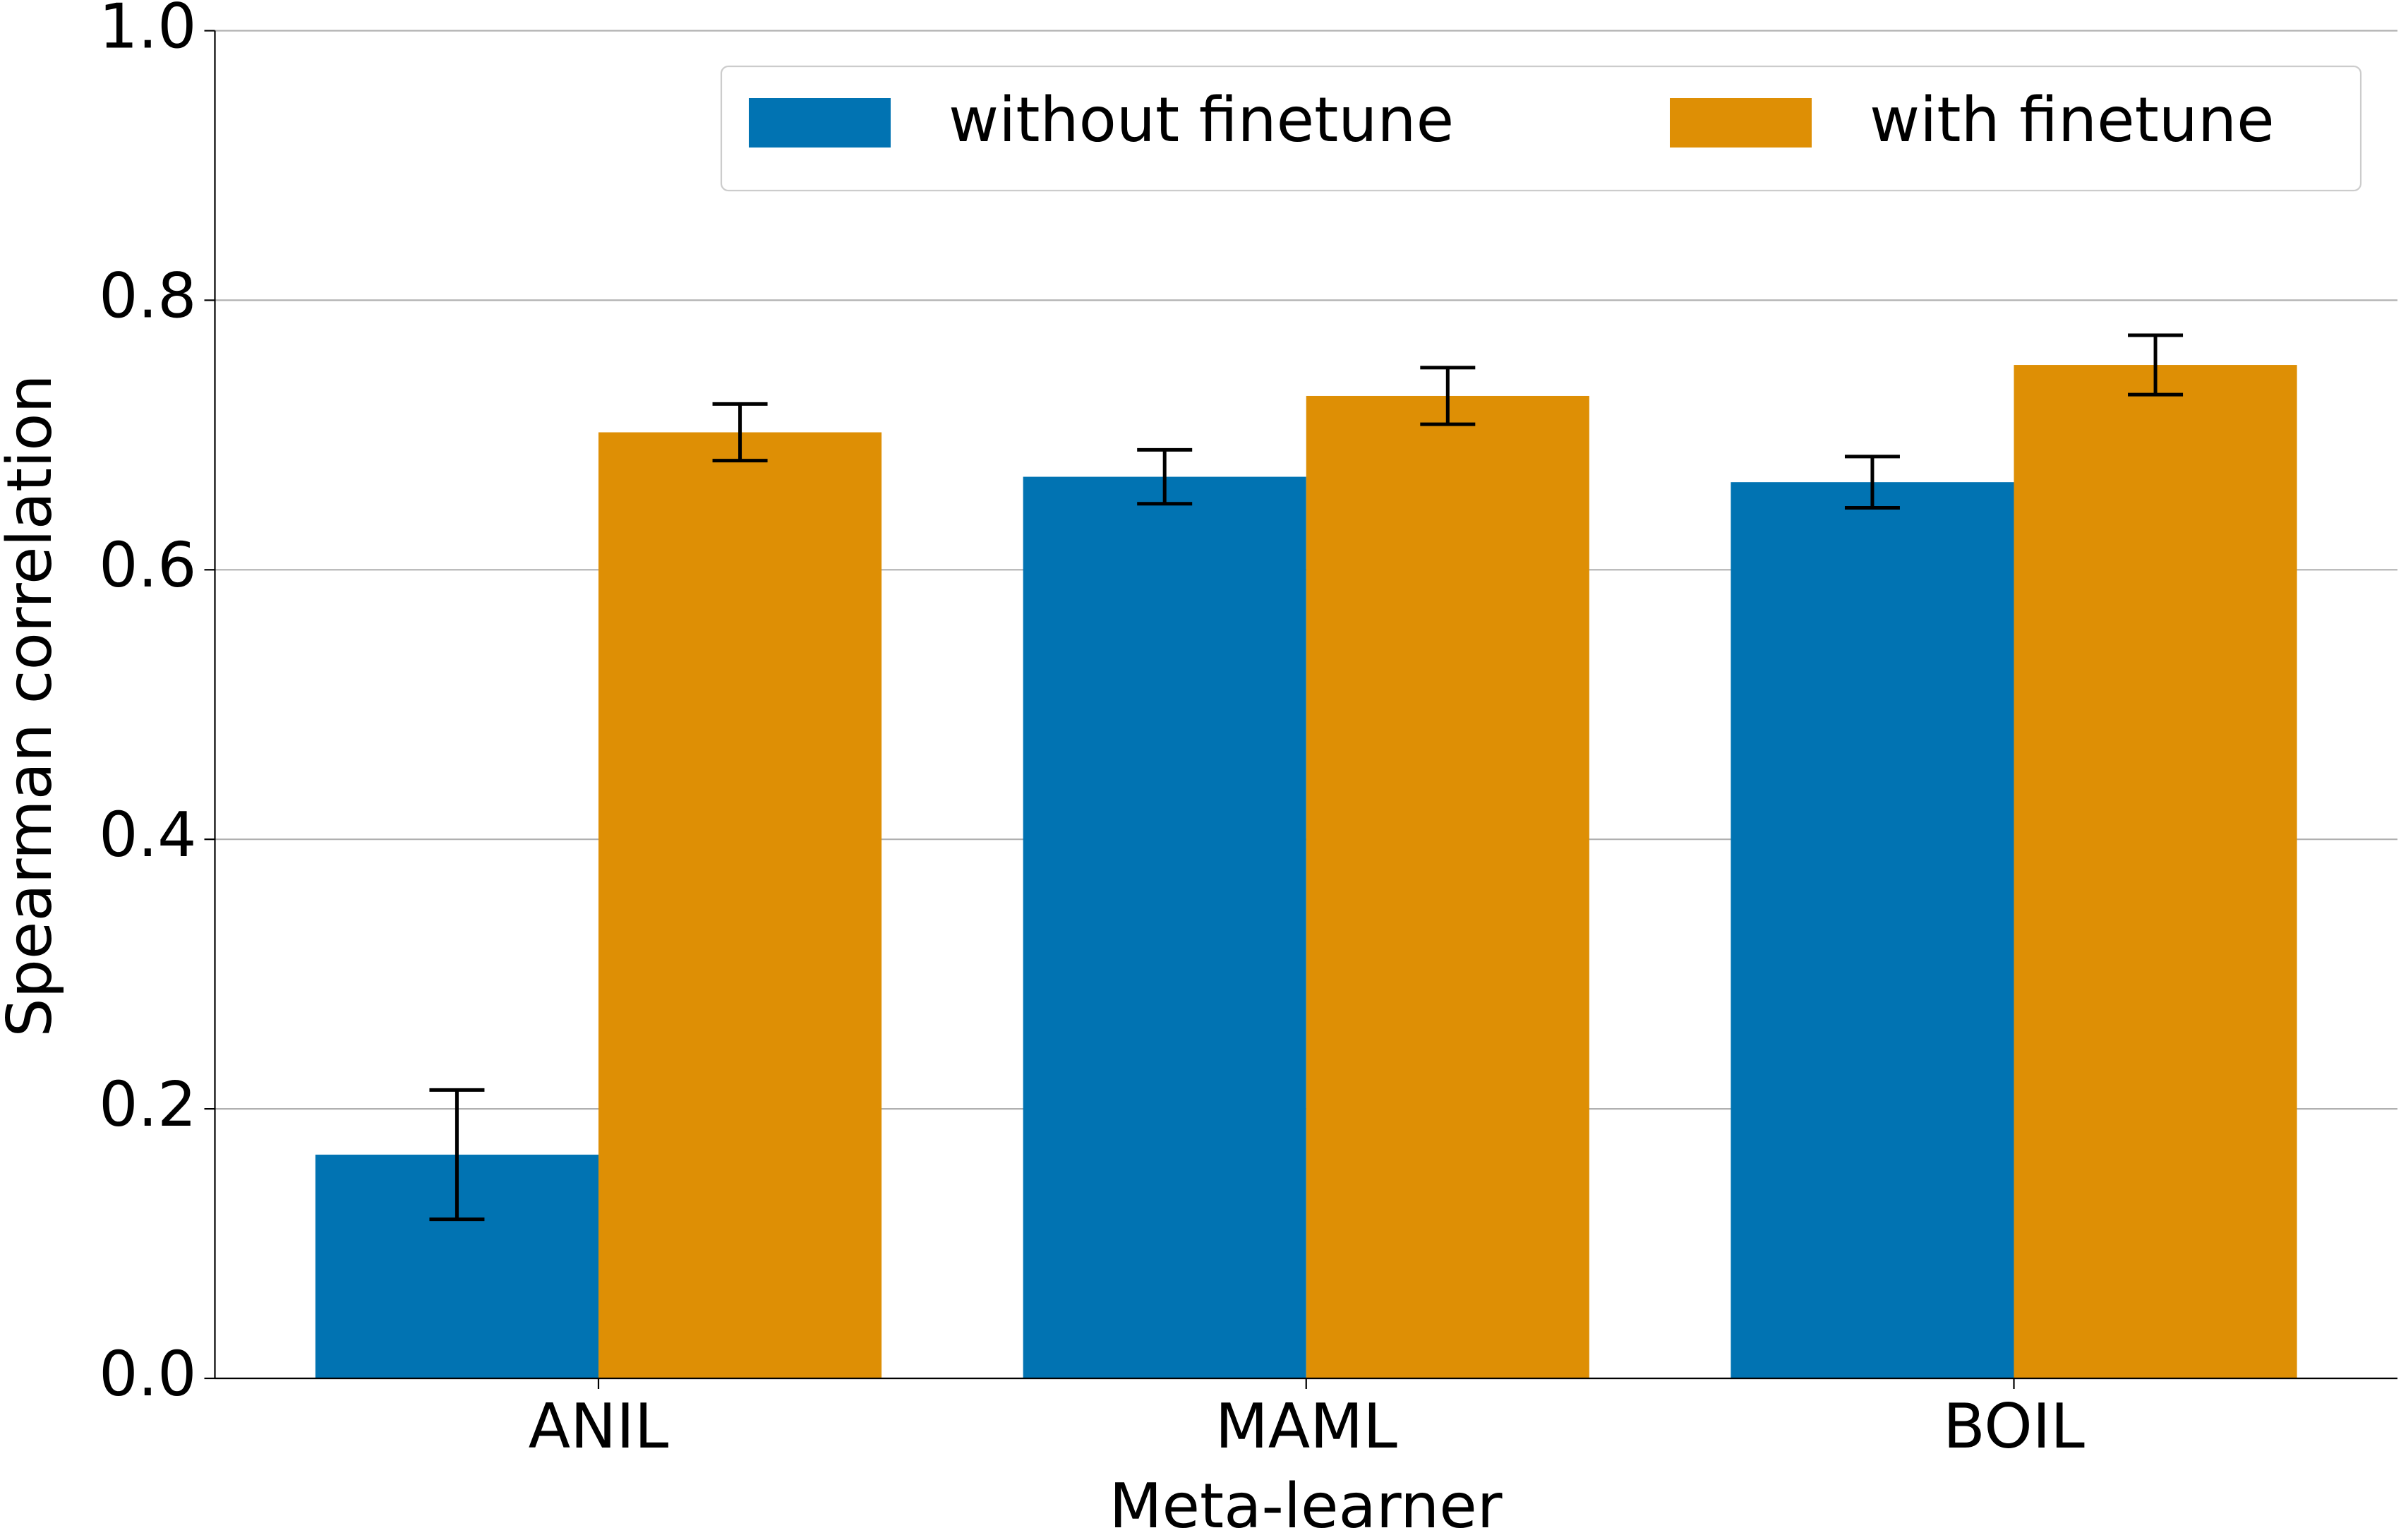 The width and height of the screenshot is (2401, 1540). What do you see at coordinates (1305, 1505) in the screenshot?
I see `x-axis-label: Meta-learner` at bounding box center [1305, 1505].